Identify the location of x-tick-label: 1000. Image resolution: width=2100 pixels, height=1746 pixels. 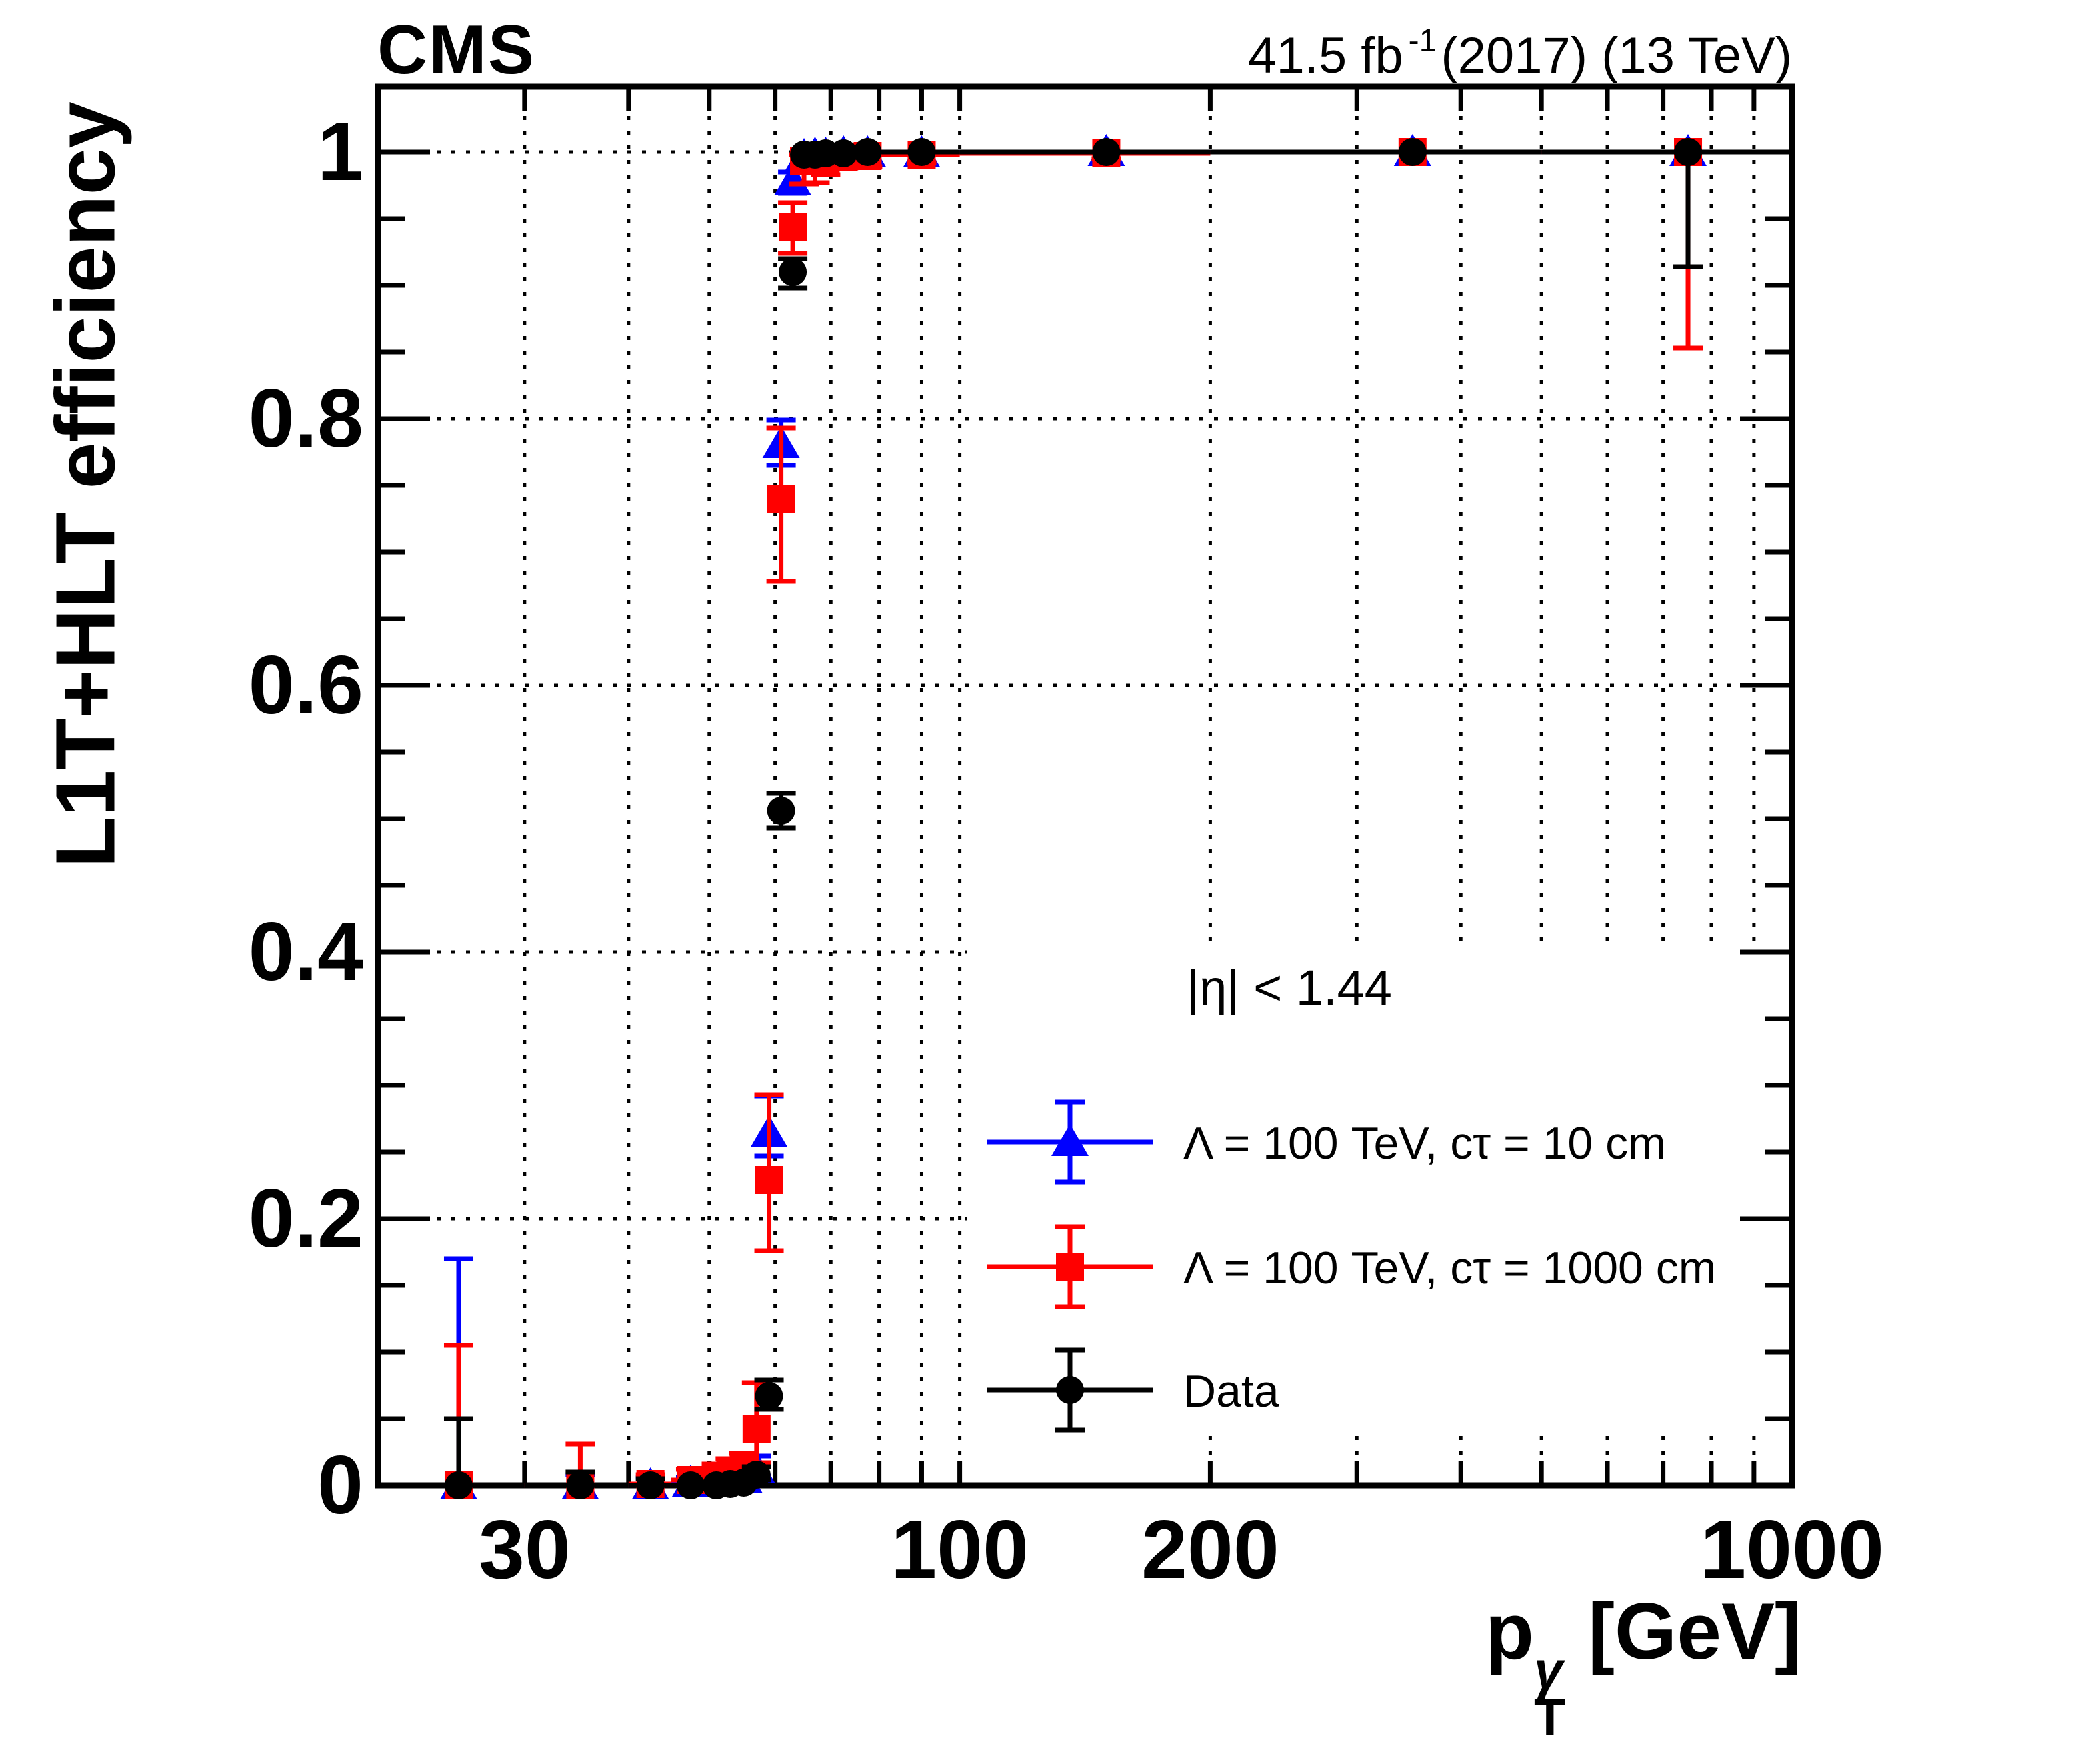
(1792, 1550).